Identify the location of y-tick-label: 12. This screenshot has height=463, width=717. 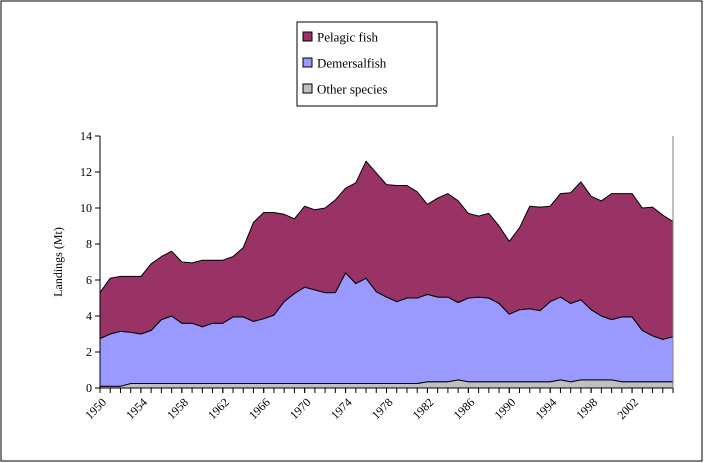
(86, 172).